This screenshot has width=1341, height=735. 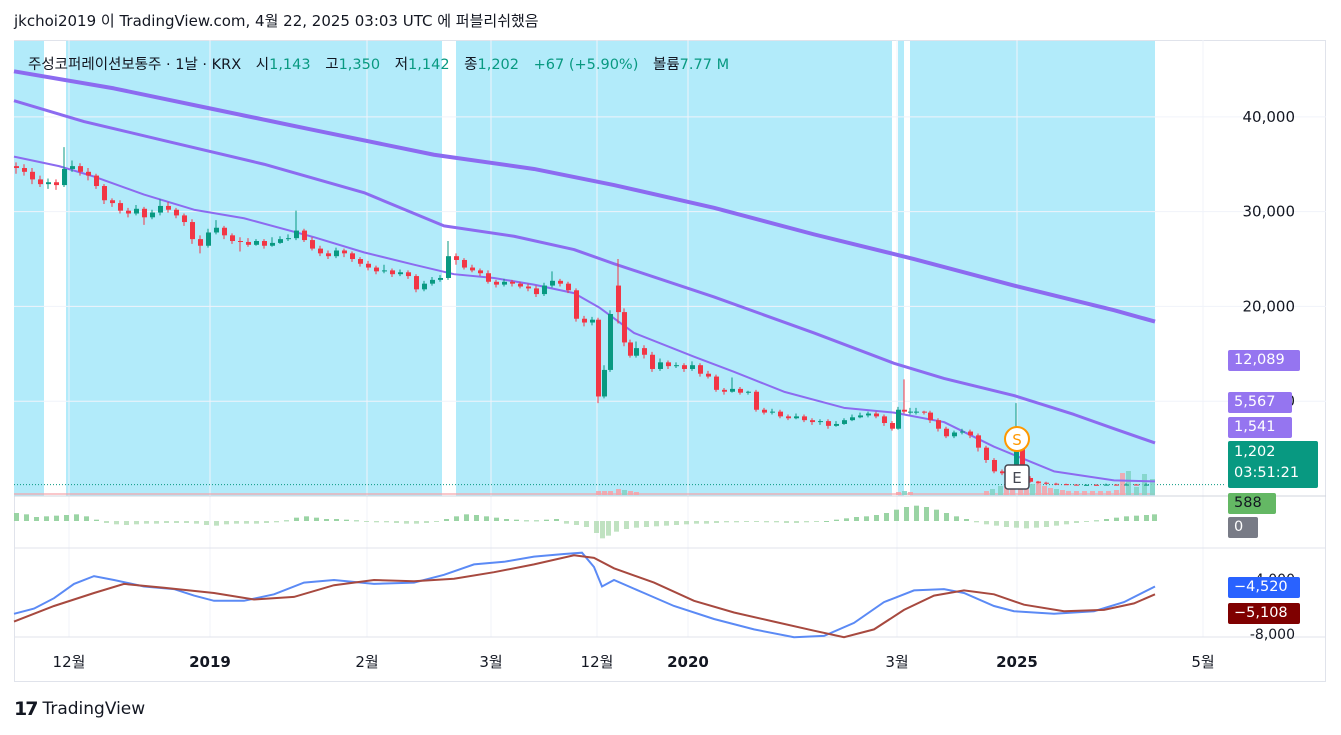 What do you see at coordinates (688, 662) in the screenshot?
I see `time-tick-label: 2020` at bounding box center [688, 662].